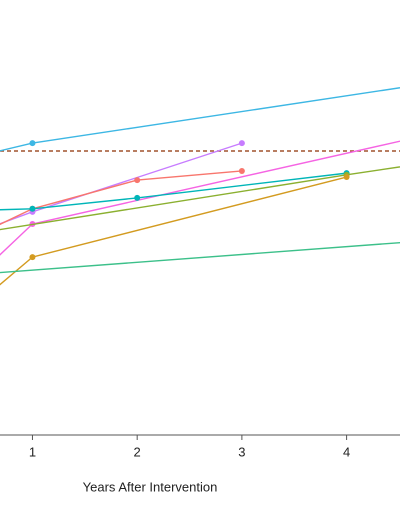 The width and height of the screenshot is (400, 513). Describe the element at coordinates (150, 486) in the screenshot. I see `x-axis-label: Years After Intervention` at that location.